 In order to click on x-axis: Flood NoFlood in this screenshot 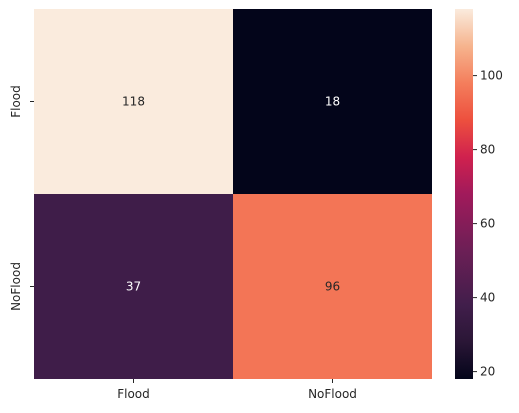, I will do `click(237, 390)`.